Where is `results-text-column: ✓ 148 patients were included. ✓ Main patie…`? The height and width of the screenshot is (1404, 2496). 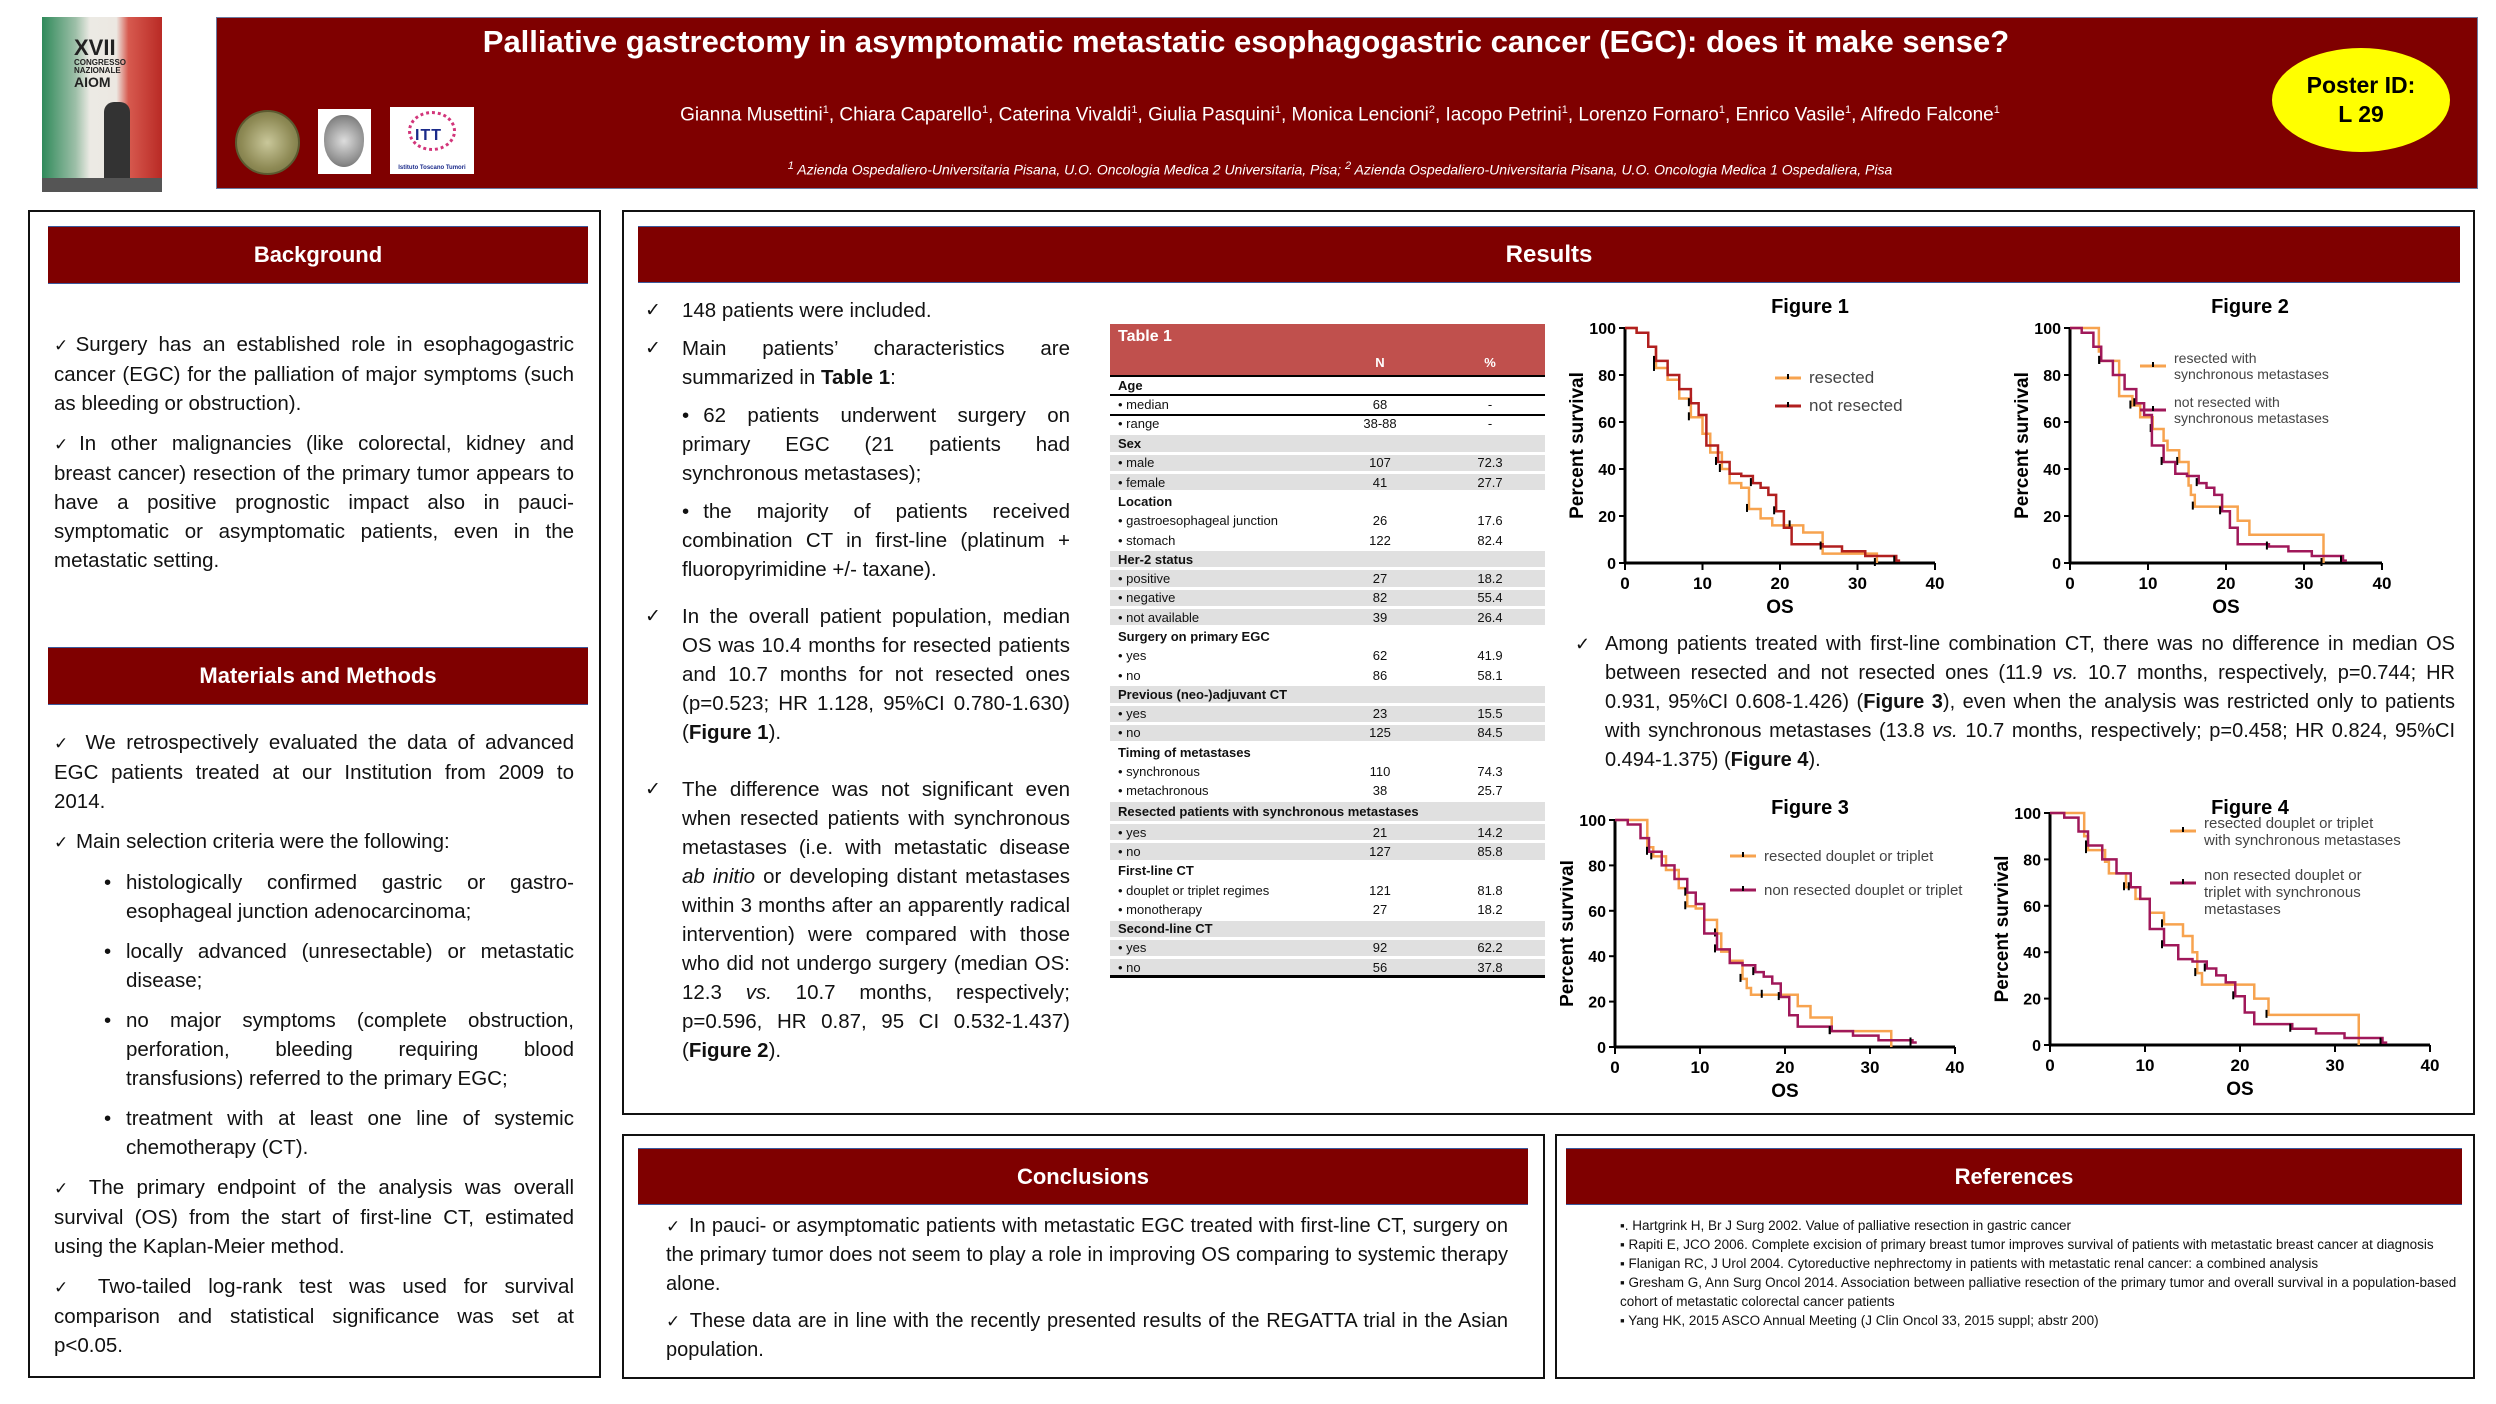 results-text-column: ✓ 148 patients were included. ✓ Main patie… is located at coordinates (855, 685).